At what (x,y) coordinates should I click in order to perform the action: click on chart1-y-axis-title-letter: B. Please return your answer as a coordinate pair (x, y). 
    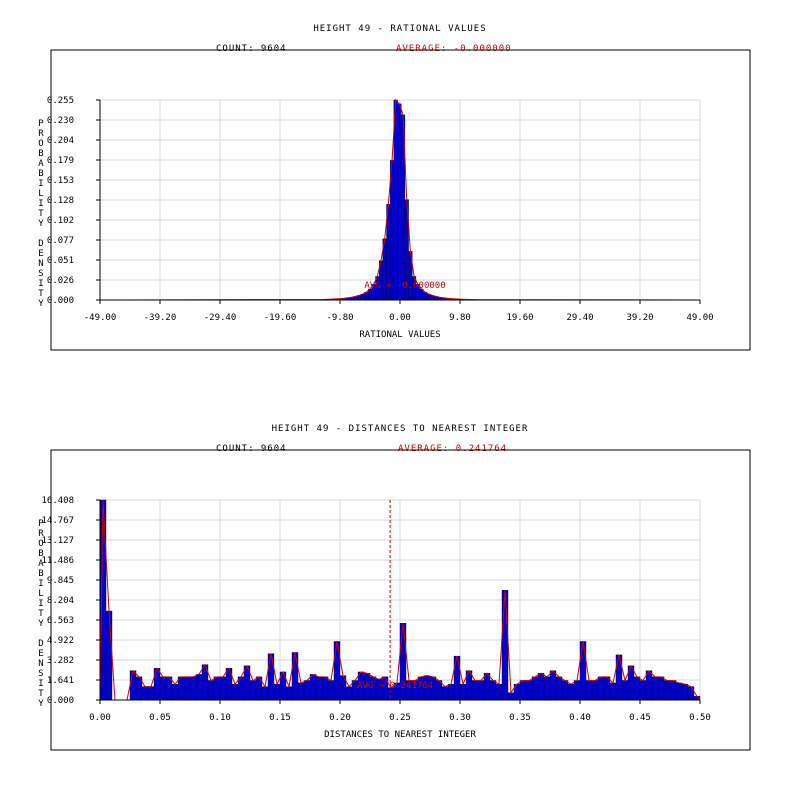
    Looking at the image, I should click on (40, 174).